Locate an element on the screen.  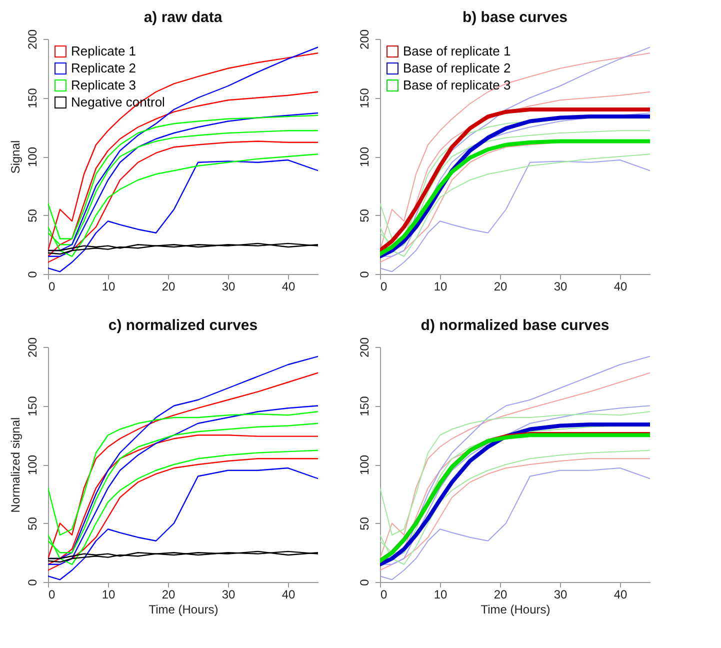
legend-label: Replicate 3 is located at coordinates (103, 85).